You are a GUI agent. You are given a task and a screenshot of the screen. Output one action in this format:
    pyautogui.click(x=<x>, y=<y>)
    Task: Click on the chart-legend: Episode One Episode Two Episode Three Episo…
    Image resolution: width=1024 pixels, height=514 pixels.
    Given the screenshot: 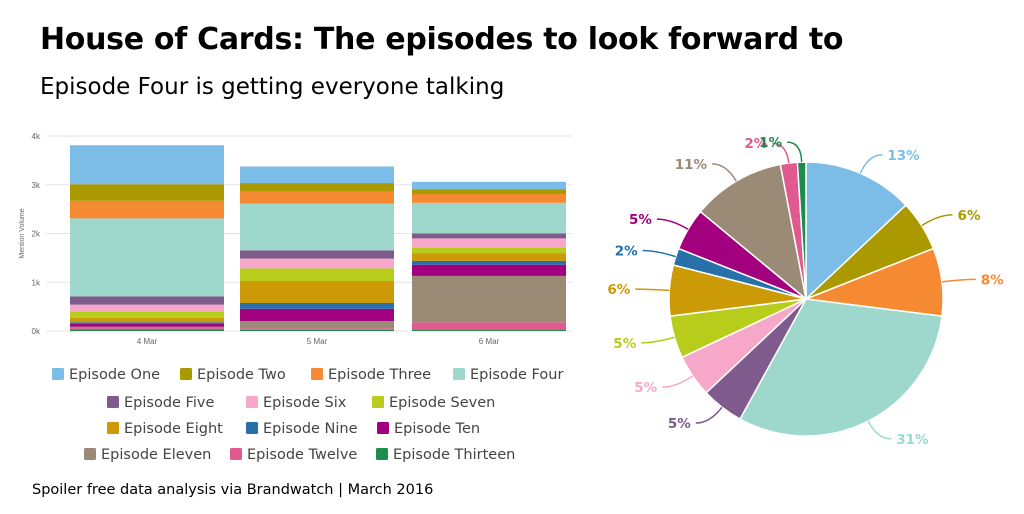 What is the action you would take?
    pyautogui.click(x=307, y=415)
    